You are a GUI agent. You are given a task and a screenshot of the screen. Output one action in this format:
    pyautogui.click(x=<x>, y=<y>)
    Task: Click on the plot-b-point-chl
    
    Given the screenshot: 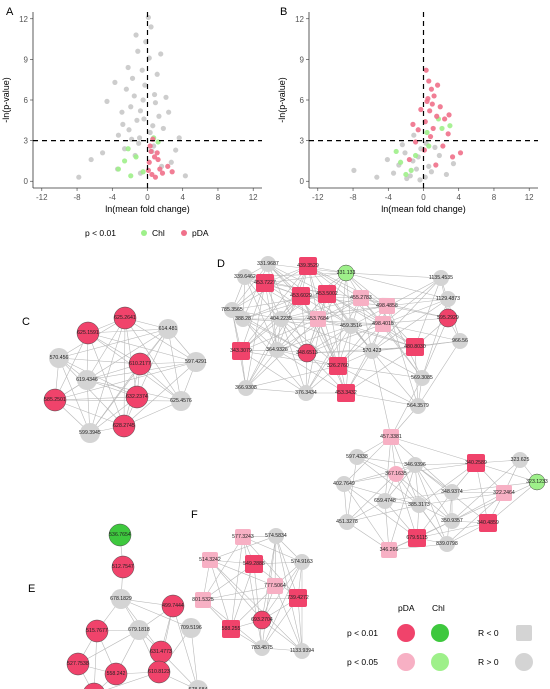 What is the action you would take?
    pyautogui.click(x=415, y=155)
    